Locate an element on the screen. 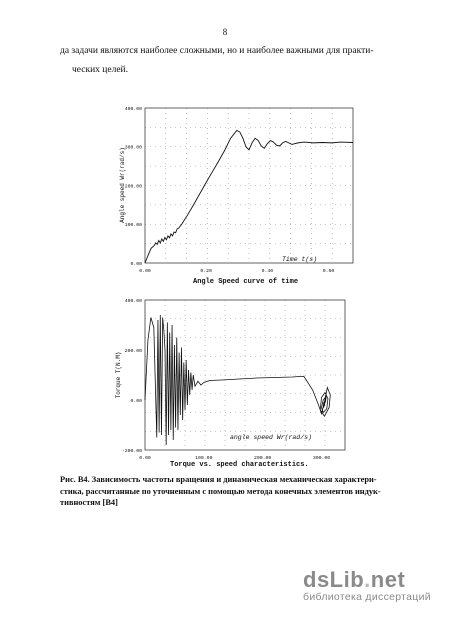 This screenshot has width=450, height=622. chart2-x-axis-label: angle speed Wr(rad/s) is located at coordinates (271, 437).